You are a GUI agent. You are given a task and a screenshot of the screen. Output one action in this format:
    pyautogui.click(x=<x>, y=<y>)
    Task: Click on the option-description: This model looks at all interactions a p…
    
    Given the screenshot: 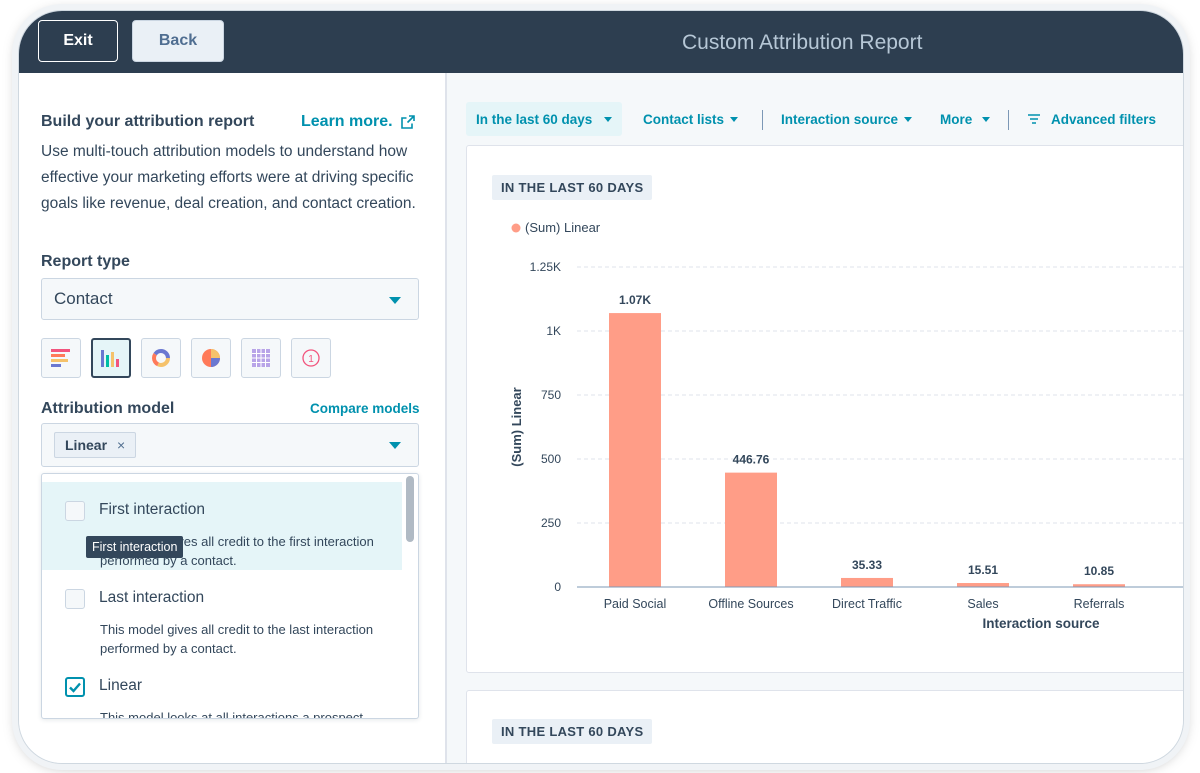 What is the action you would take?
    pyautogui.click(x=232, y=714)
    